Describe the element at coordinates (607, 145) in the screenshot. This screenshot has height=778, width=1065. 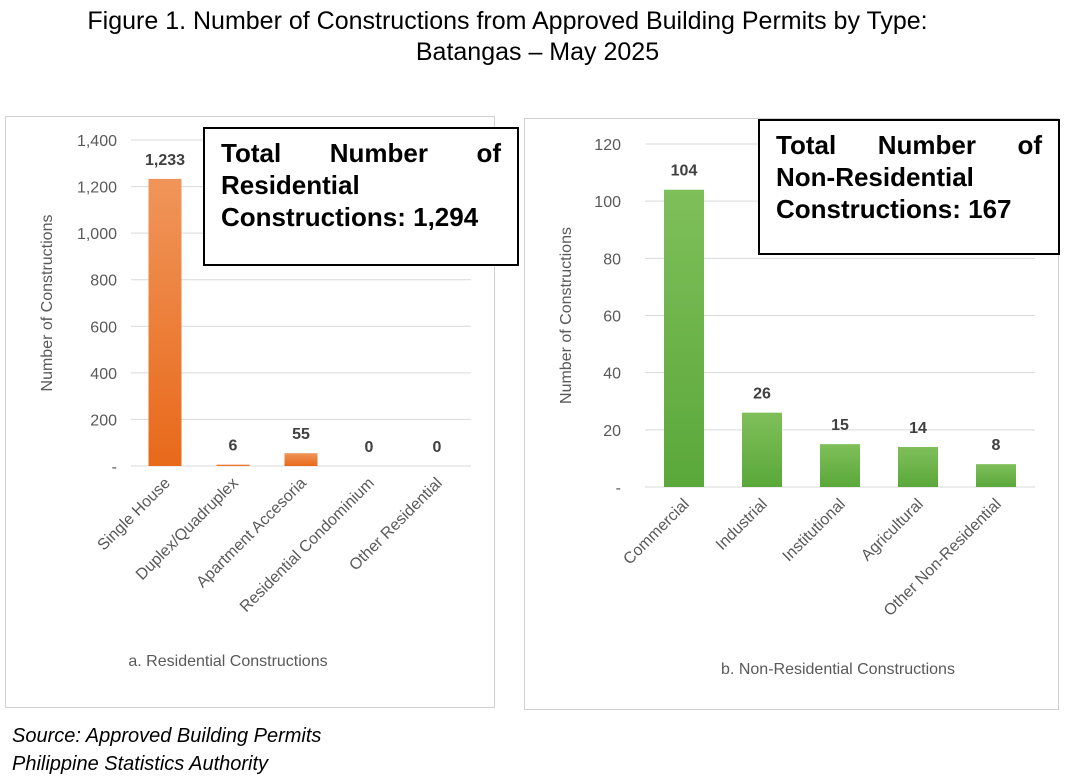
I see `y-tick-label: 120` at that location.